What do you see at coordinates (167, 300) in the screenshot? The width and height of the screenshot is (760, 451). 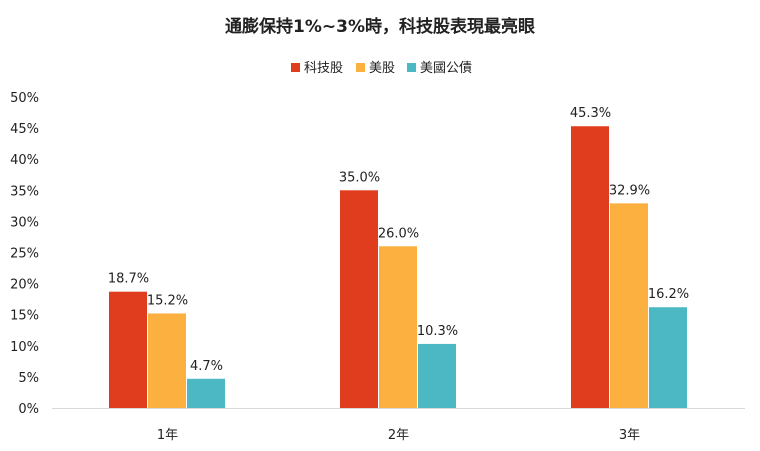 I see `data-label-2-1: 15.2%` at bounding box center [167, 300].